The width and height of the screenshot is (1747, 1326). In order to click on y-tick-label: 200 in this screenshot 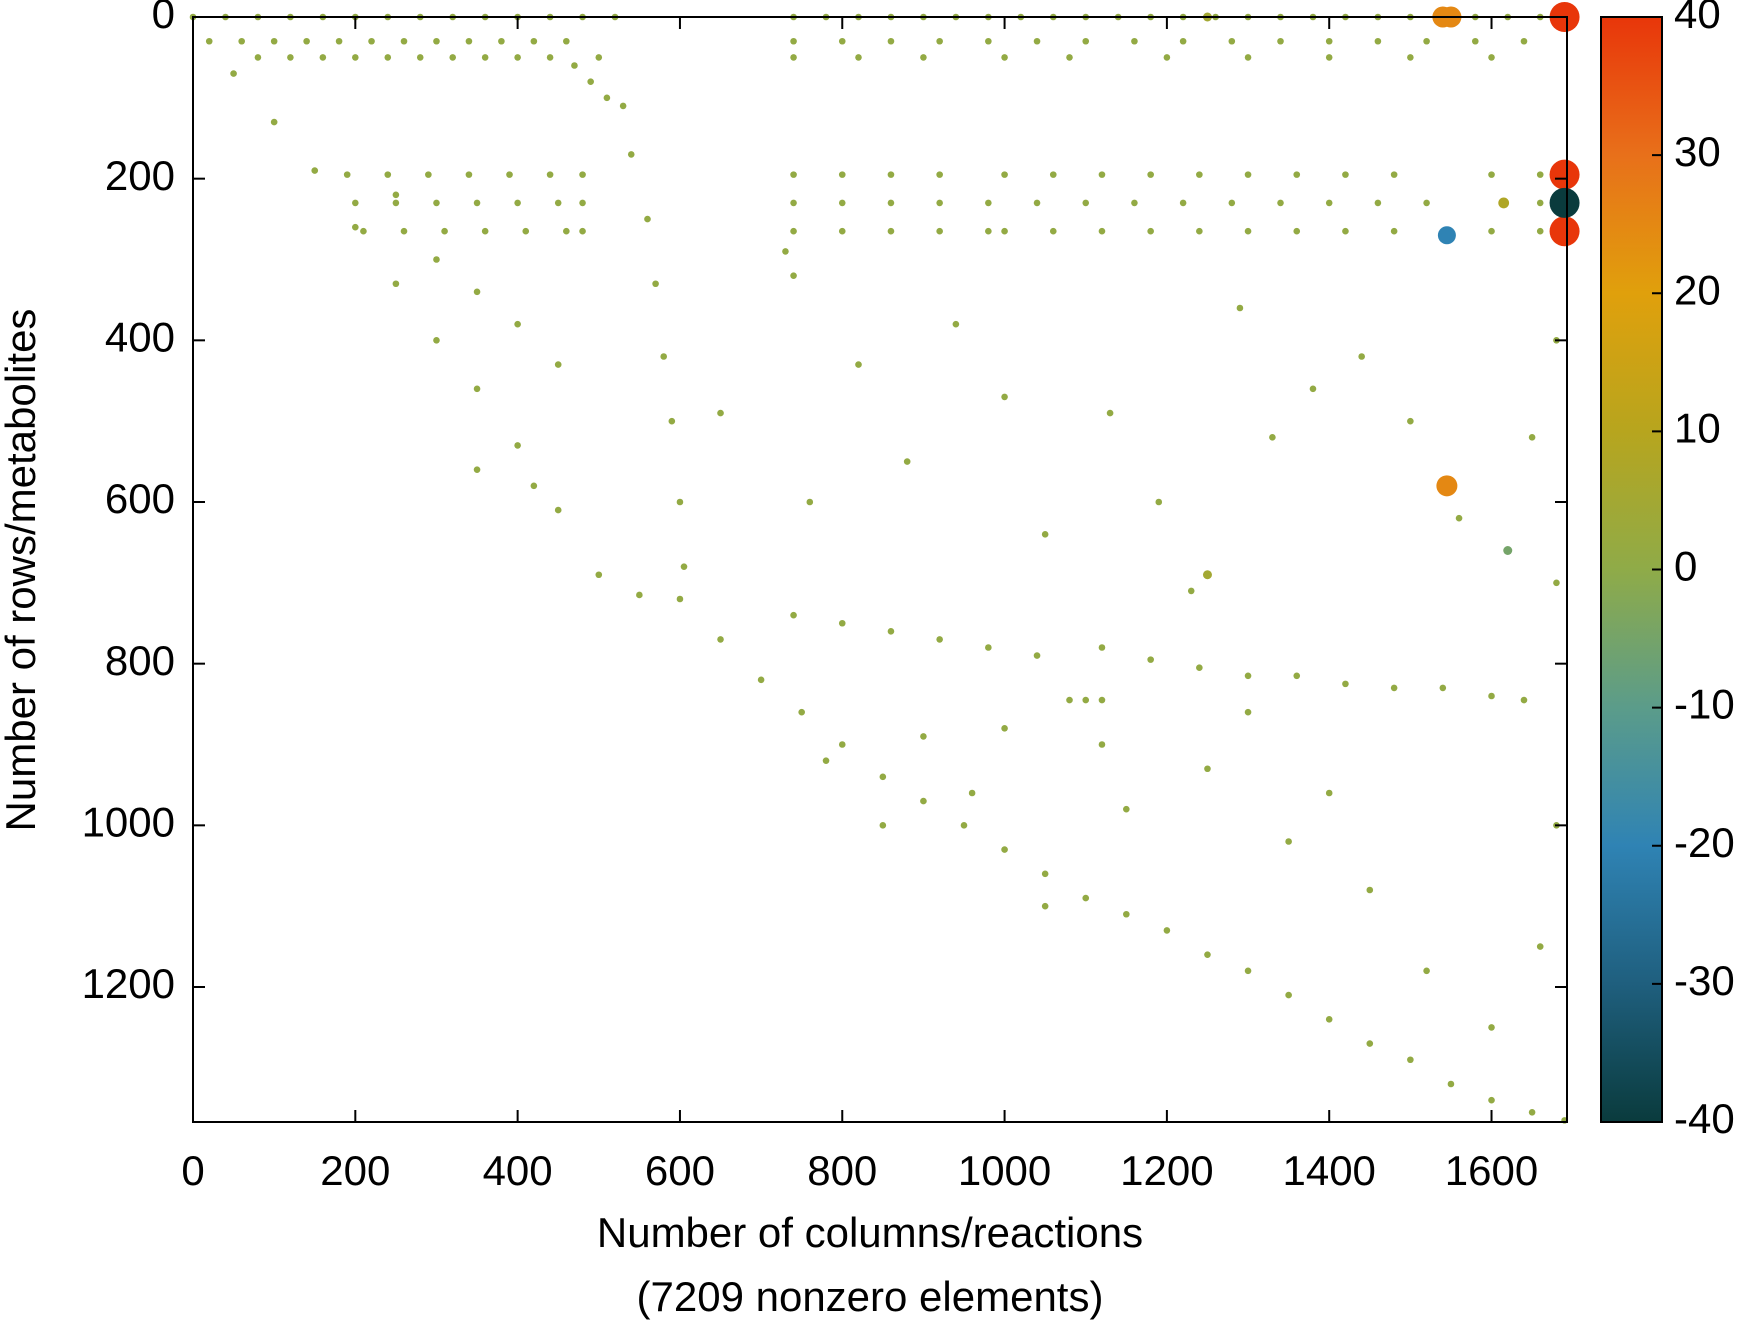, I will do `click(140, 175)`.